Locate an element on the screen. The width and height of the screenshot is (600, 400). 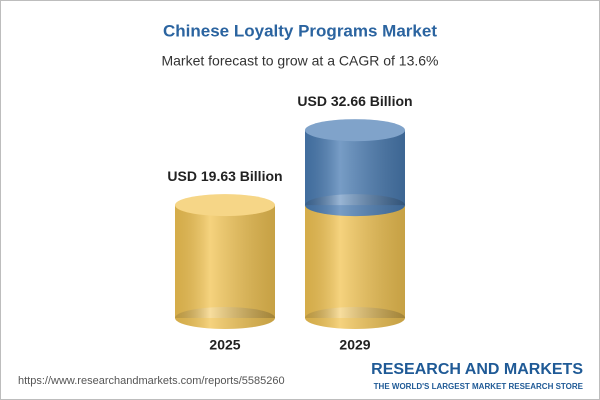
cylinder-top is located at coordinates (225, 205).